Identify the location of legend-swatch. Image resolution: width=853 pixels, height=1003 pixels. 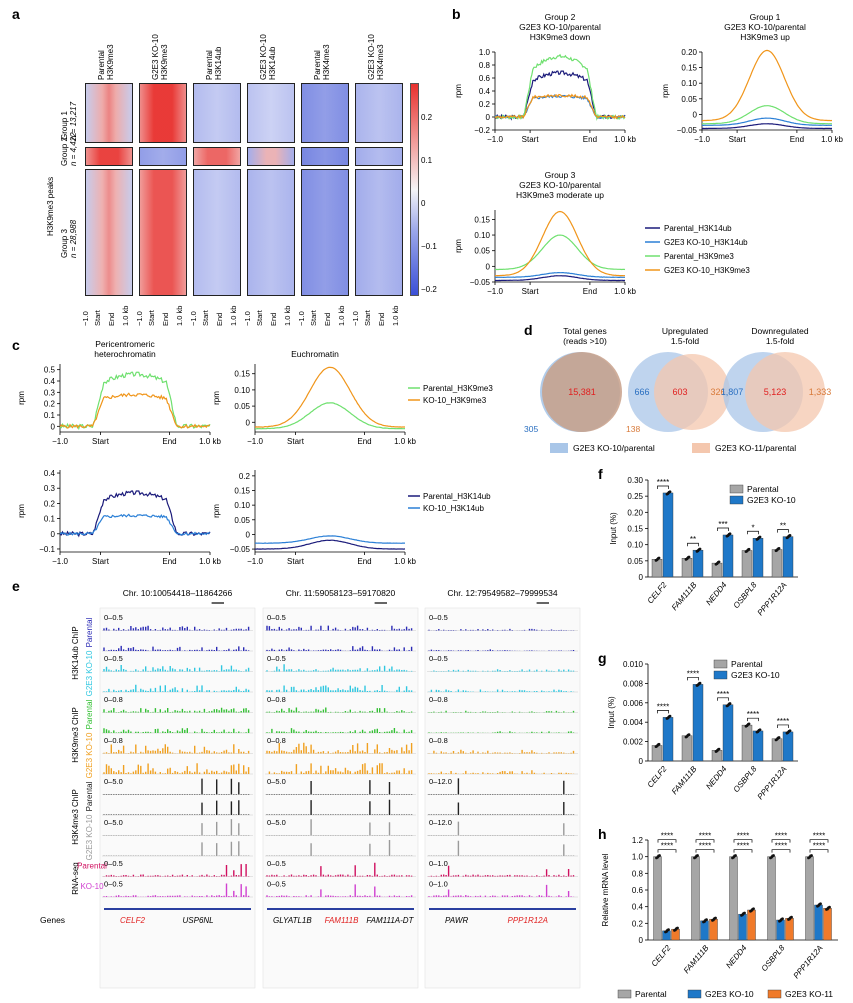
(694, 994).